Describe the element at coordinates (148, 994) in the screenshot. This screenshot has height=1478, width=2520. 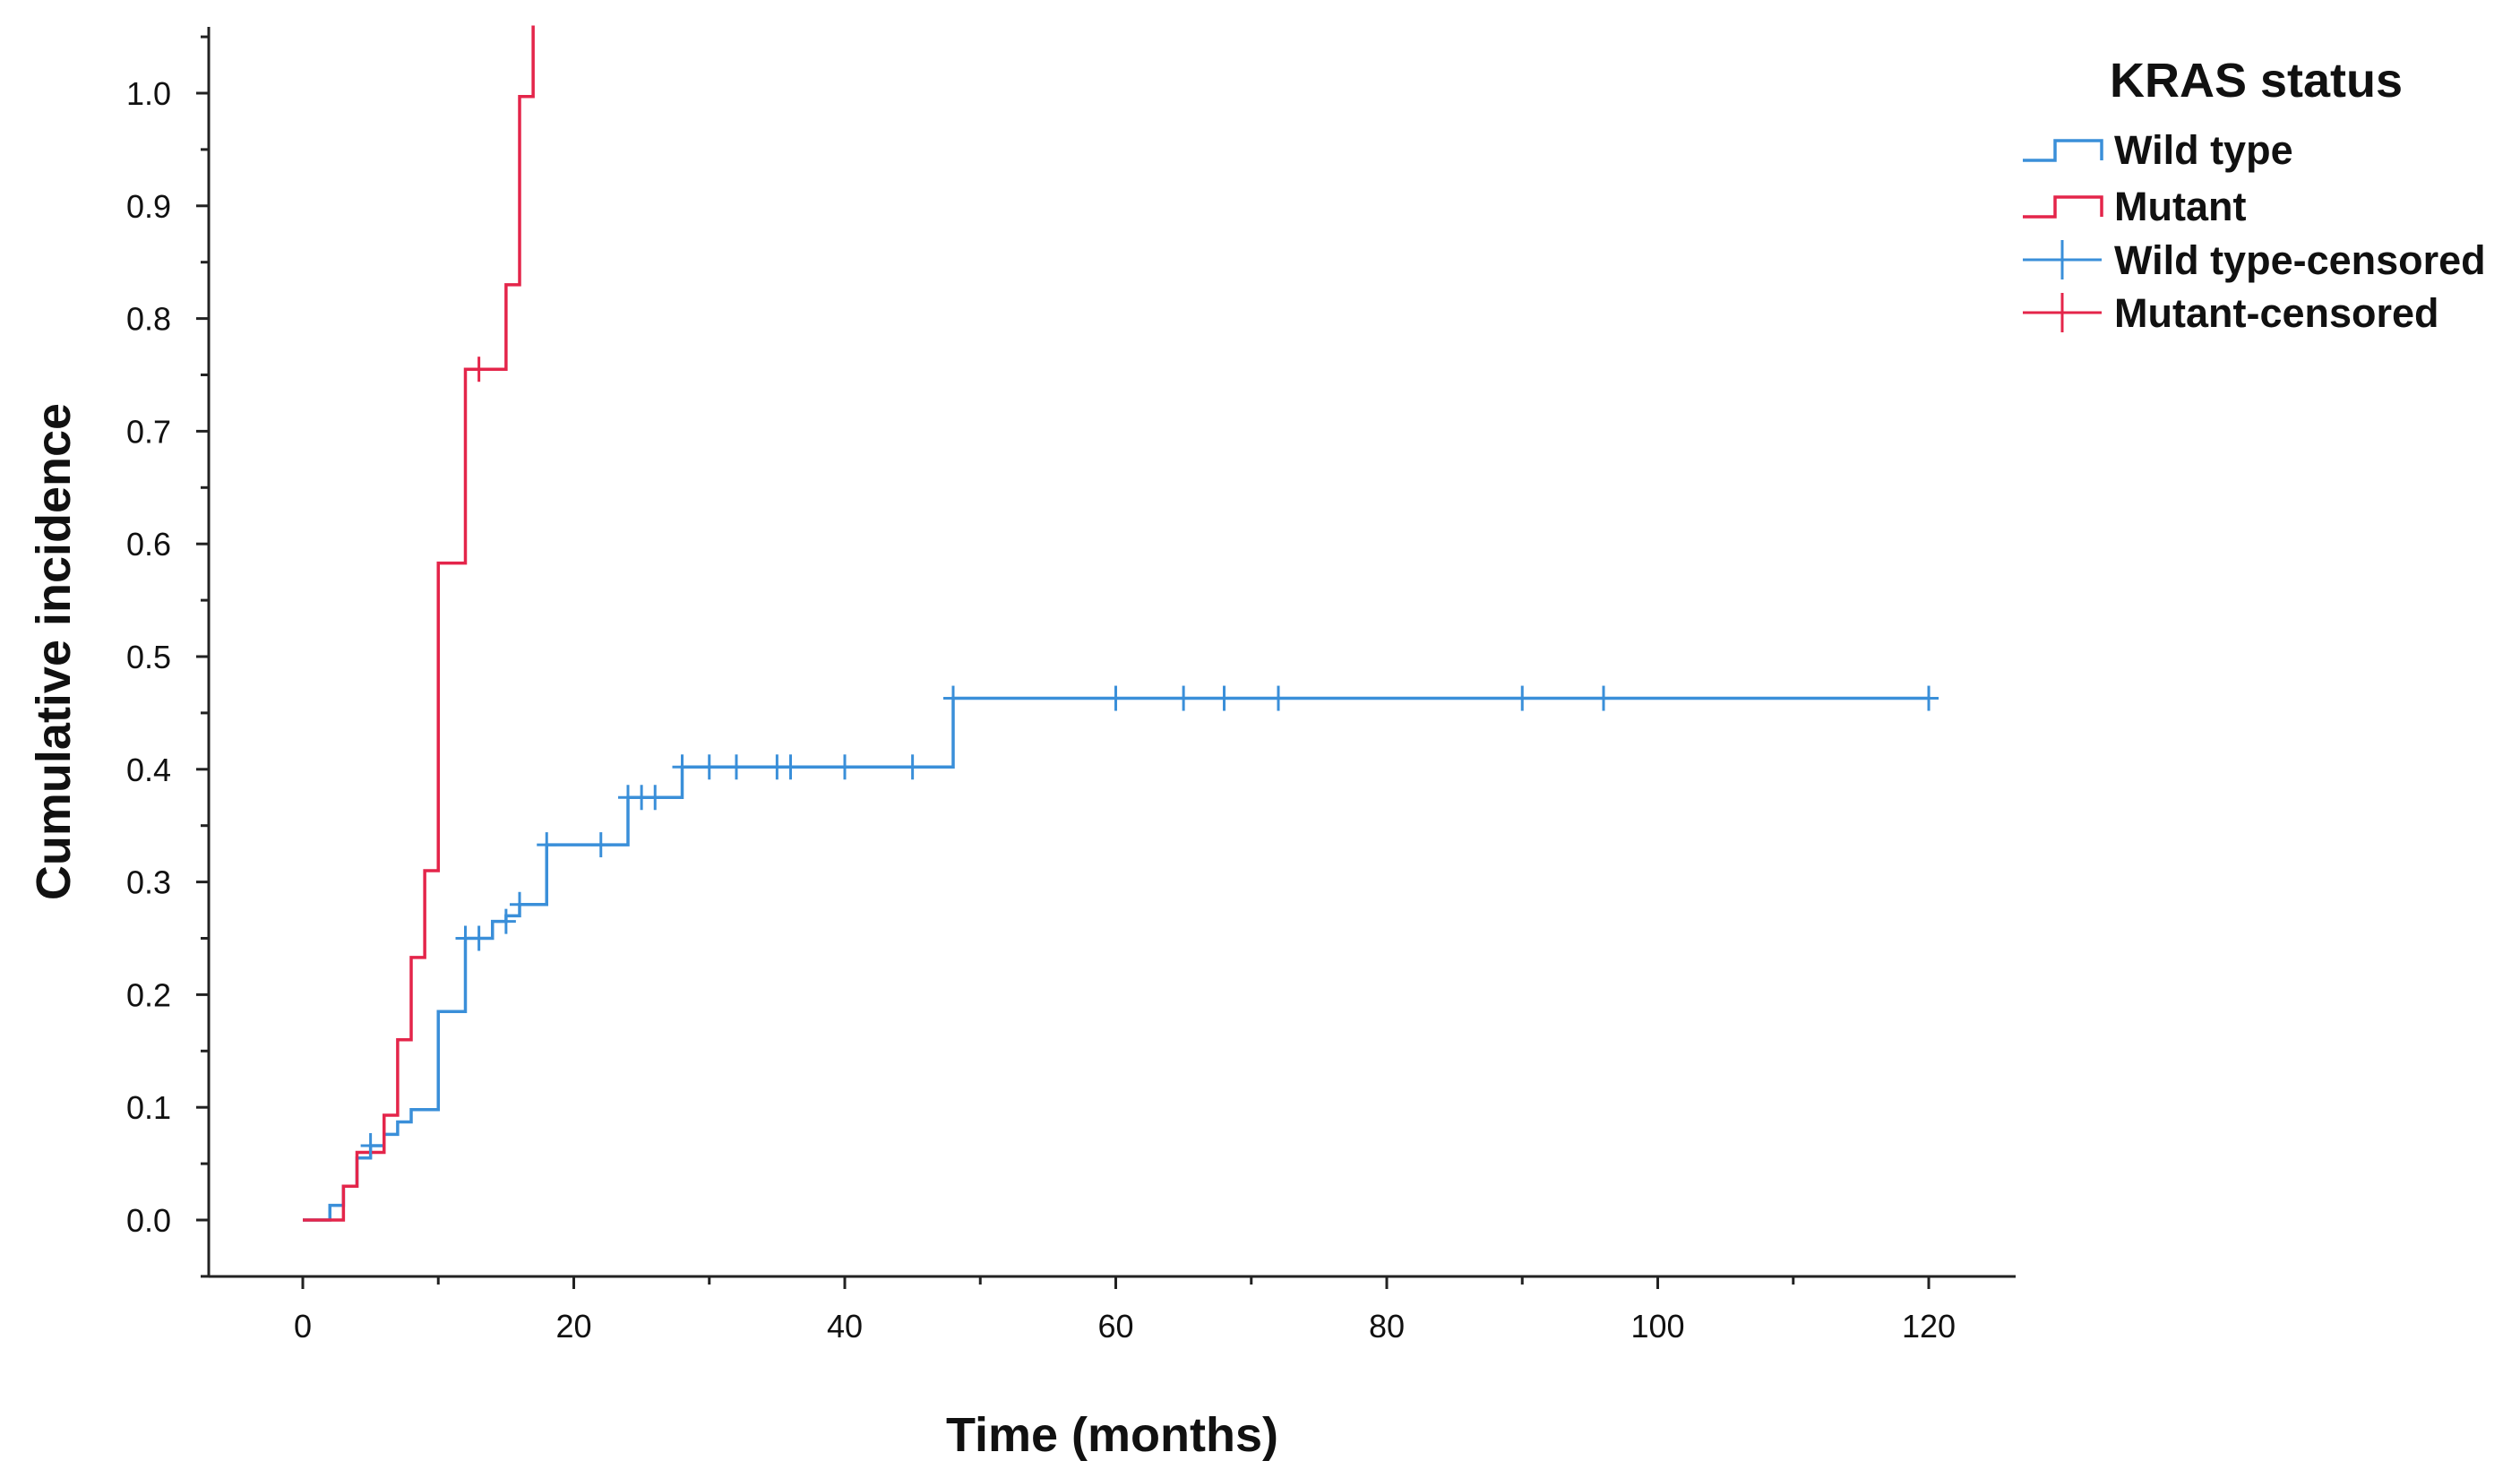
I see `y-tick-label: 0.2` at that location.